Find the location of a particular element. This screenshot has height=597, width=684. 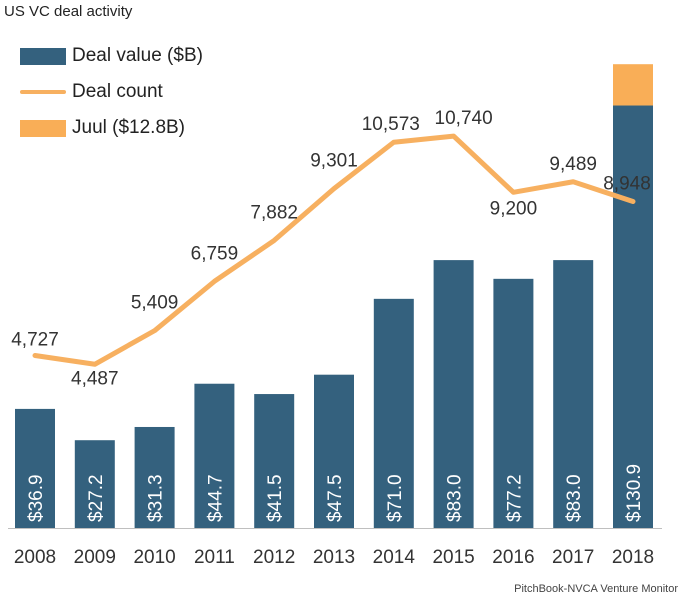

bar-label-2010: $31.3 is located at coordinates (156, 498).